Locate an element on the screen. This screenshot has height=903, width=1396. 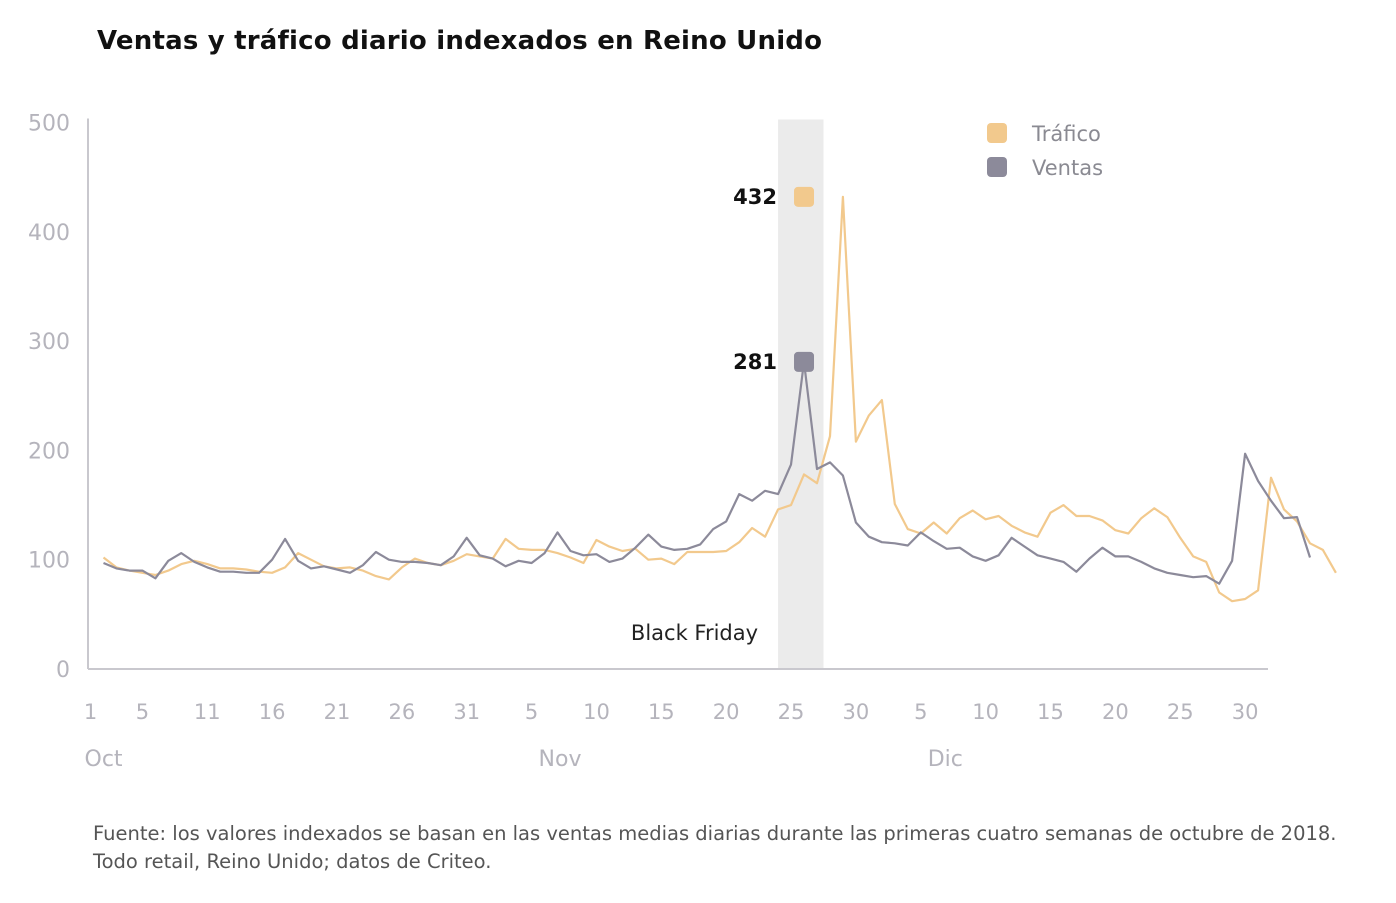
peak-marker-ventas is located at coordinates (804, 361).